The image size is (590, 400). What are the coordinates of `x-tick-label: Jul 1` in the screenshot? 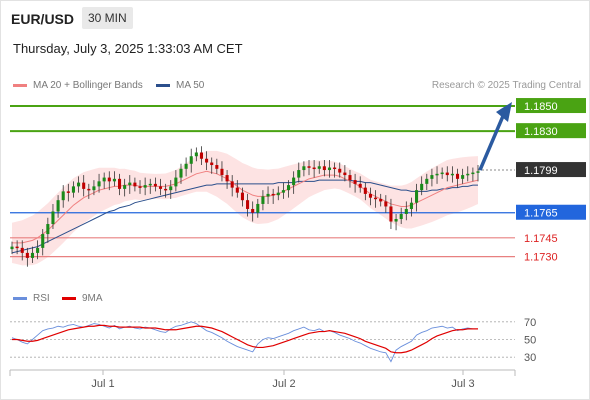 It's located at (102, 384).